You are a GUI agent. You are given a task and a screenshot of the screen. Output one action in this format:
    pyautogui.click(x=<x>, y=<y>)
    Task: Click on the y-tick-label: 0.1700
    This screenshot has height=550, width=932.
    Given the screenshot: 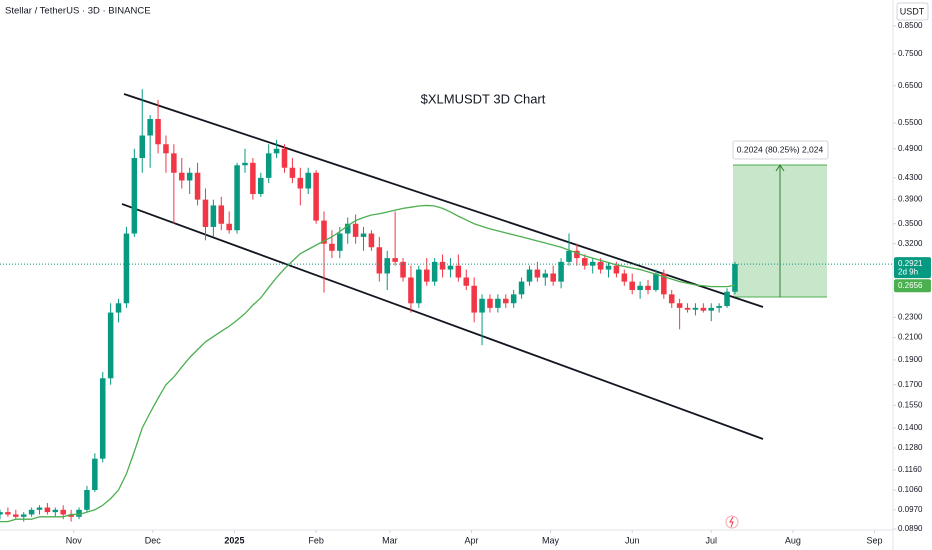 What is the action you would take?
    pyautogui.click(x=910, y=384)
    